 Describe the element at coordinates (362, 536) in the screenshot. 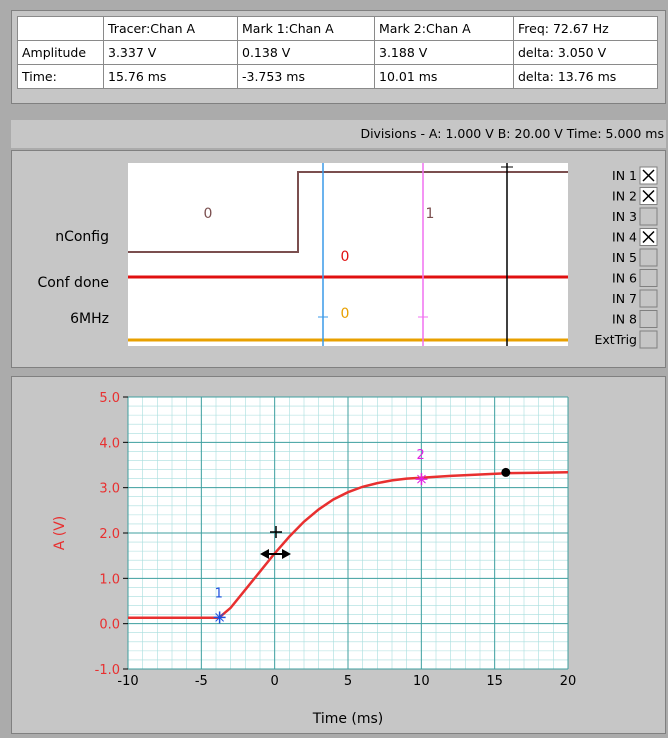

I see `chart-markers: 12` at that location.